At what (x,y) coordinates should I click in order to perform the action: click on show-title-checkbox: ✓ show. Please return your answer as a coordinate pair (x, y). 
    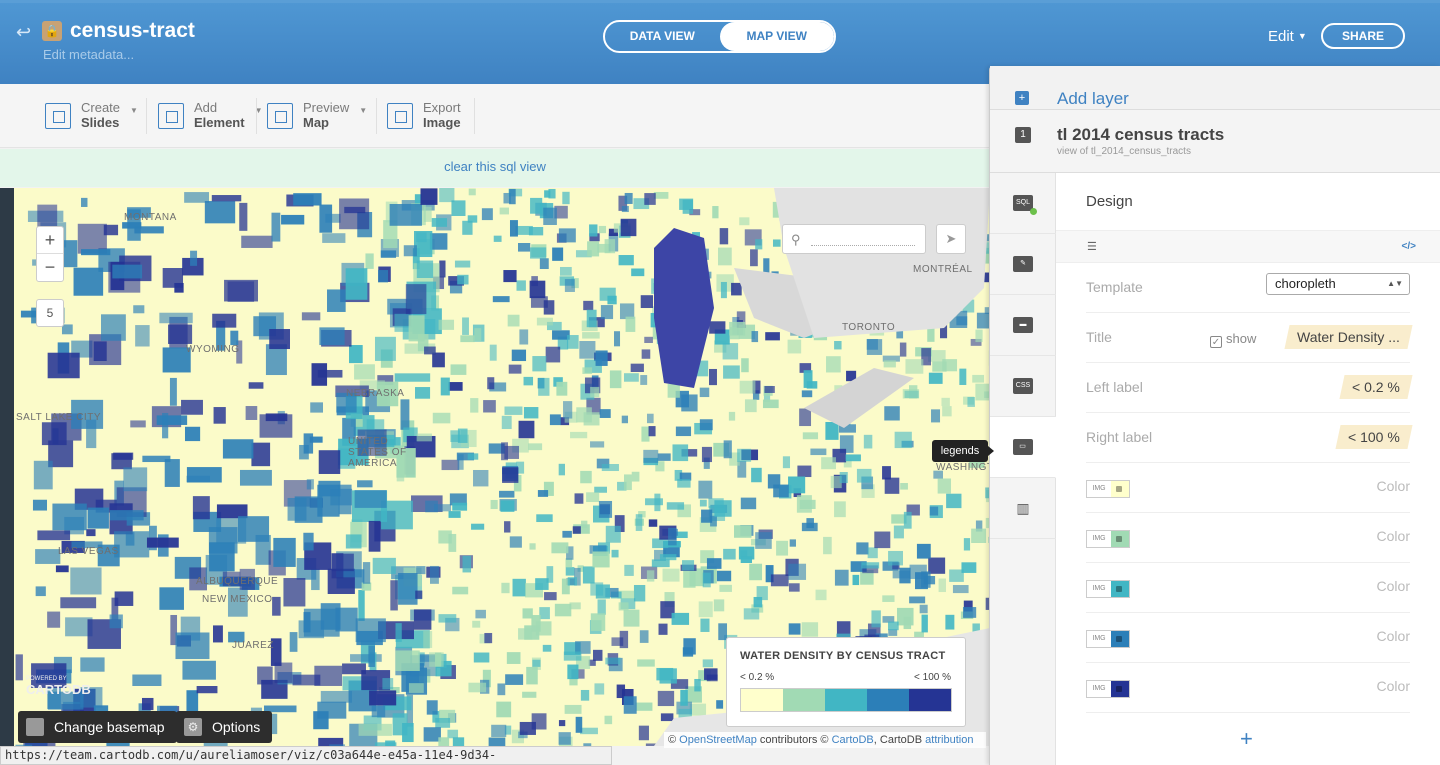
    Looking at the image, I should click on (1233, 339).